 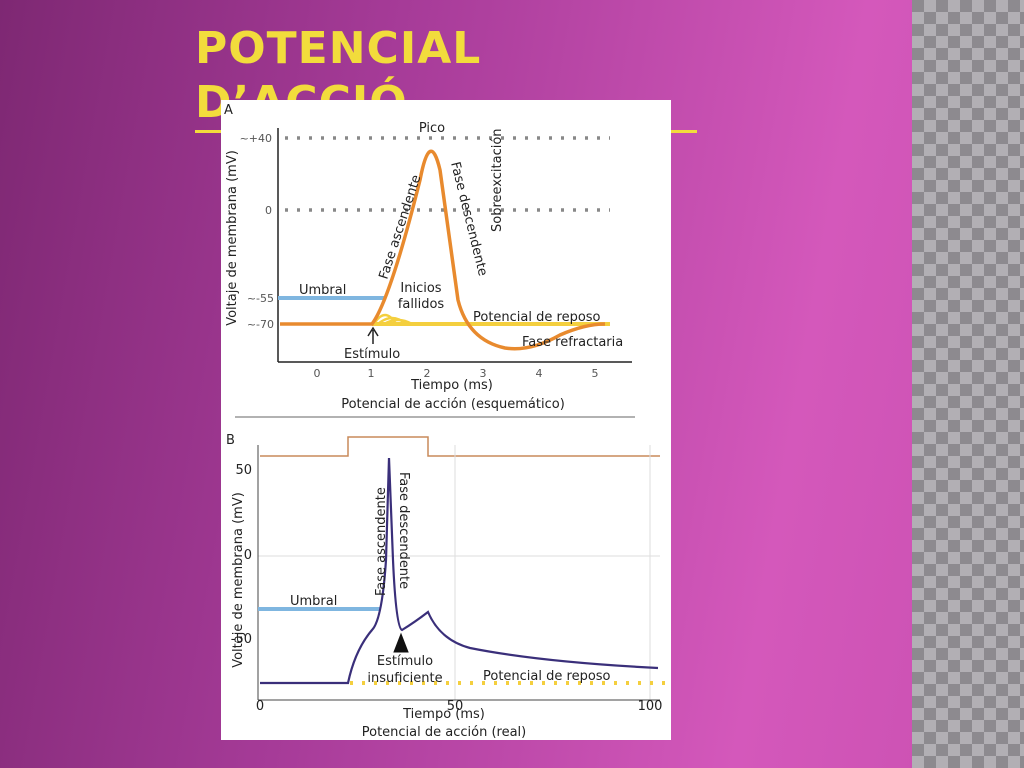 I want to click on panel-label: A, so click(x=228, y=110).